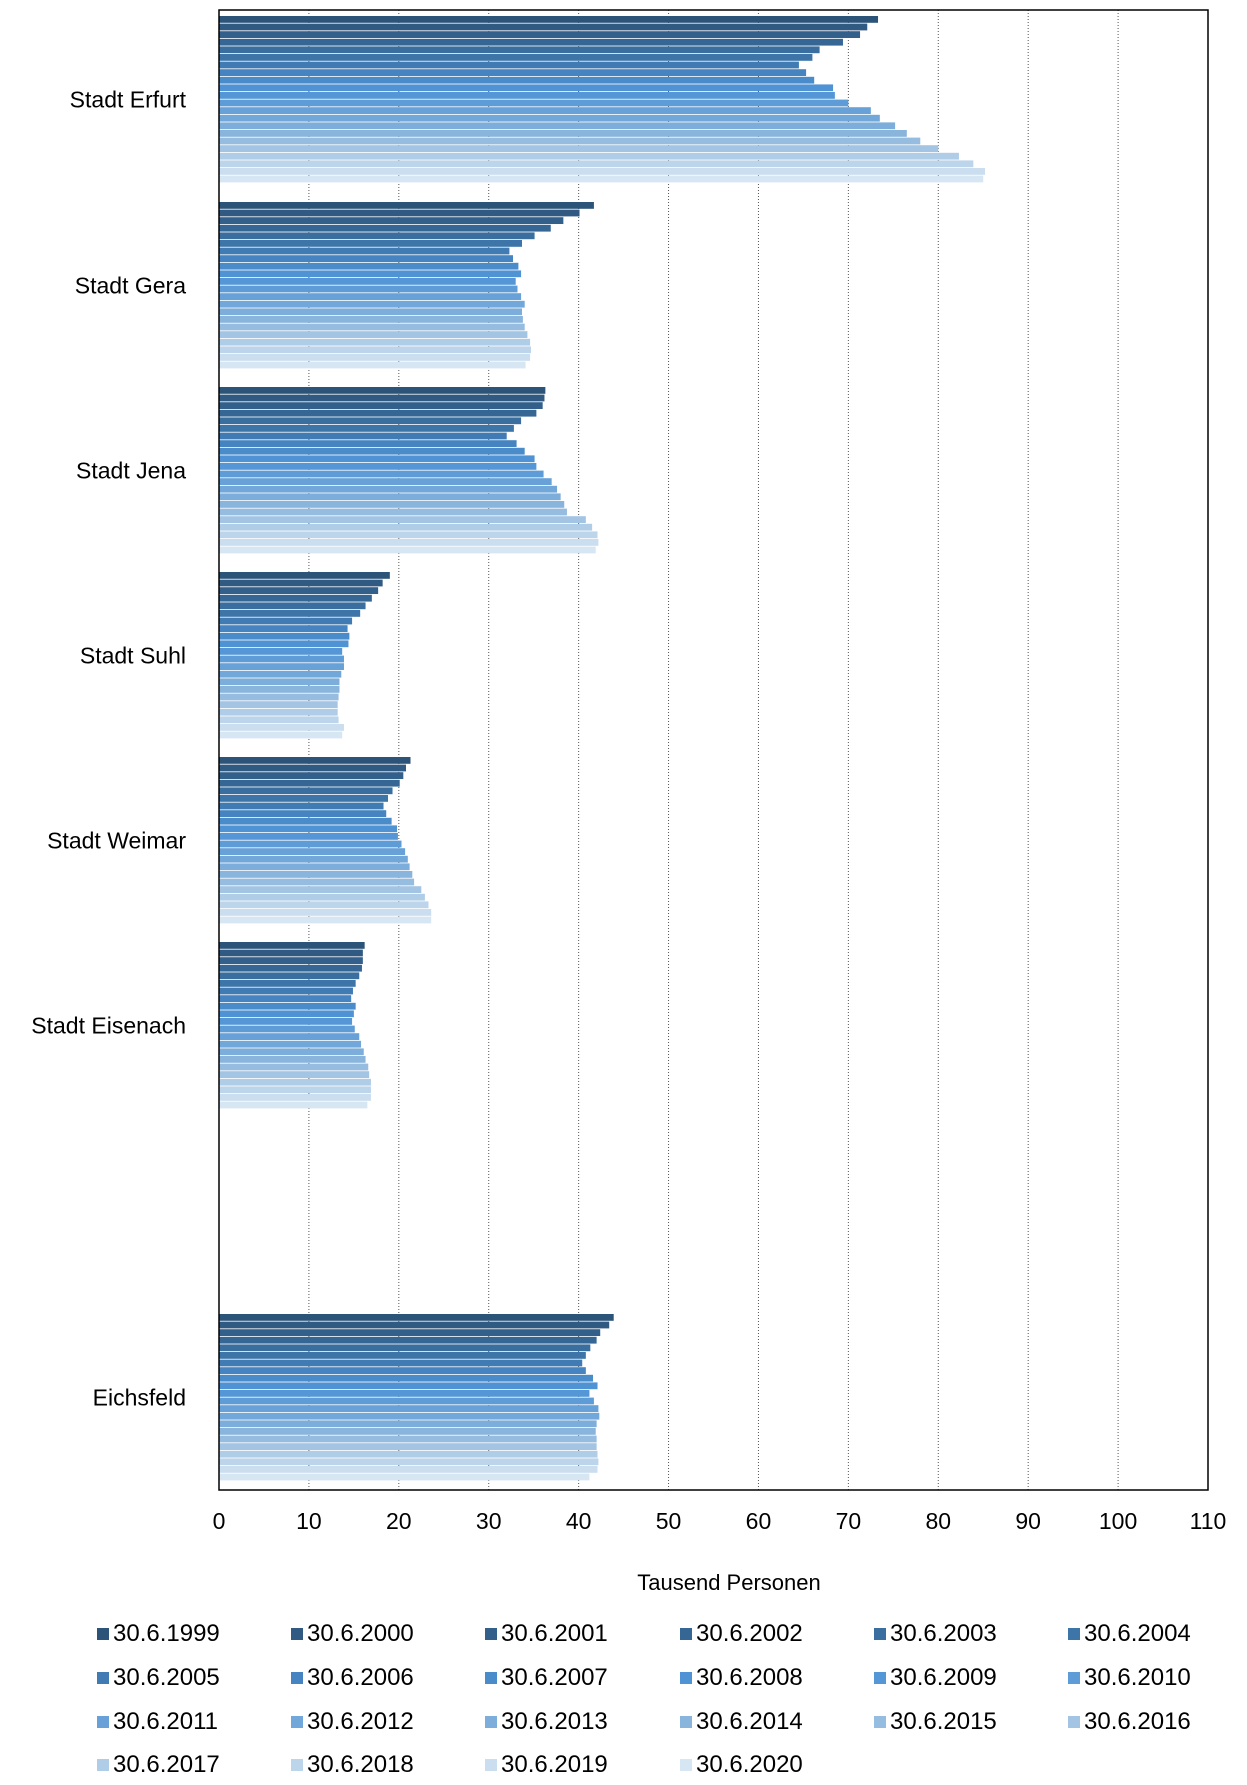 This screenshot has width=1247, height=1785. What do you see at coordinates (166, 1764) in the screenshot?
I see `legend-label: 30.6.2017` at bounding box center [166, 1764].